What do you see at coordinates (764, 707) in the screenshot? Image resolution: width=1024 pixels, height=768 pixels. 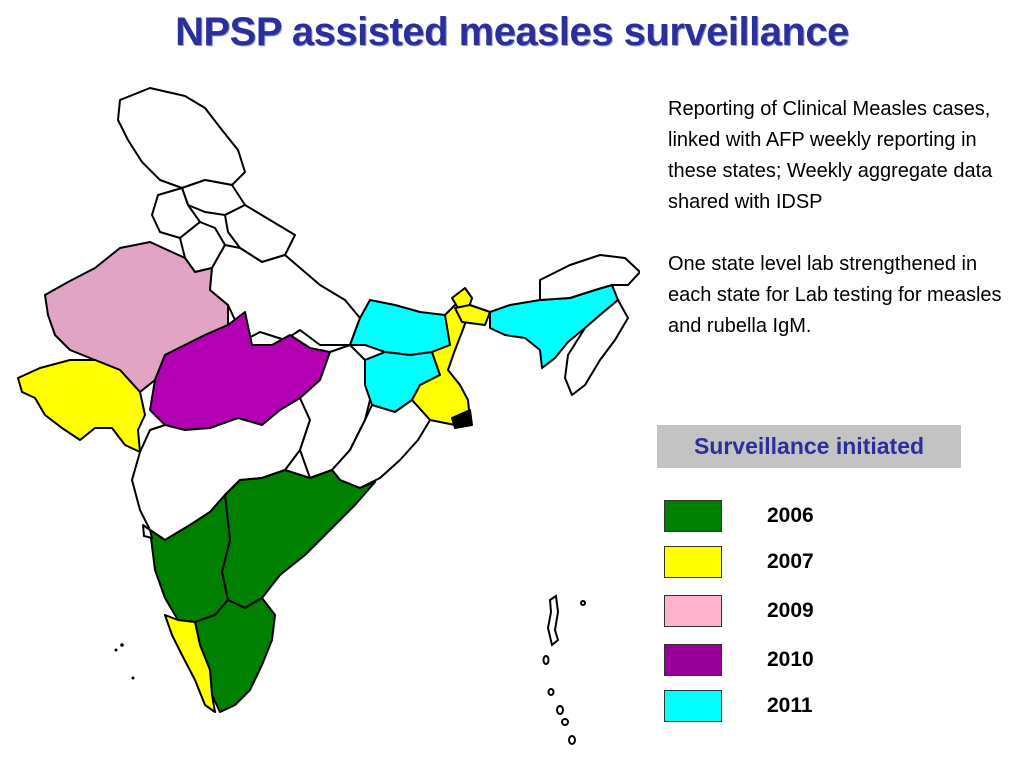 I see `legend-item-2011: 2011` at bounding box center [764, 707].